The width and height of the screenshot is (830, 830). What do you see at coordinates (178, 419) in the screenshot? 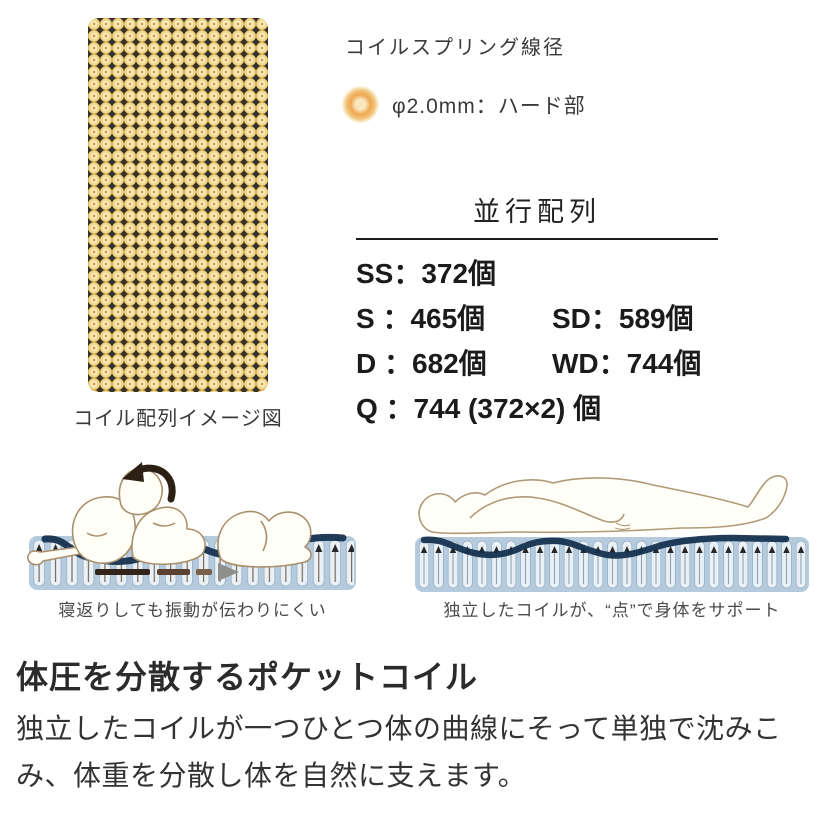
I see `coil-grid-caption: コイル配列イメージ図` at bounding box center [178, 419].